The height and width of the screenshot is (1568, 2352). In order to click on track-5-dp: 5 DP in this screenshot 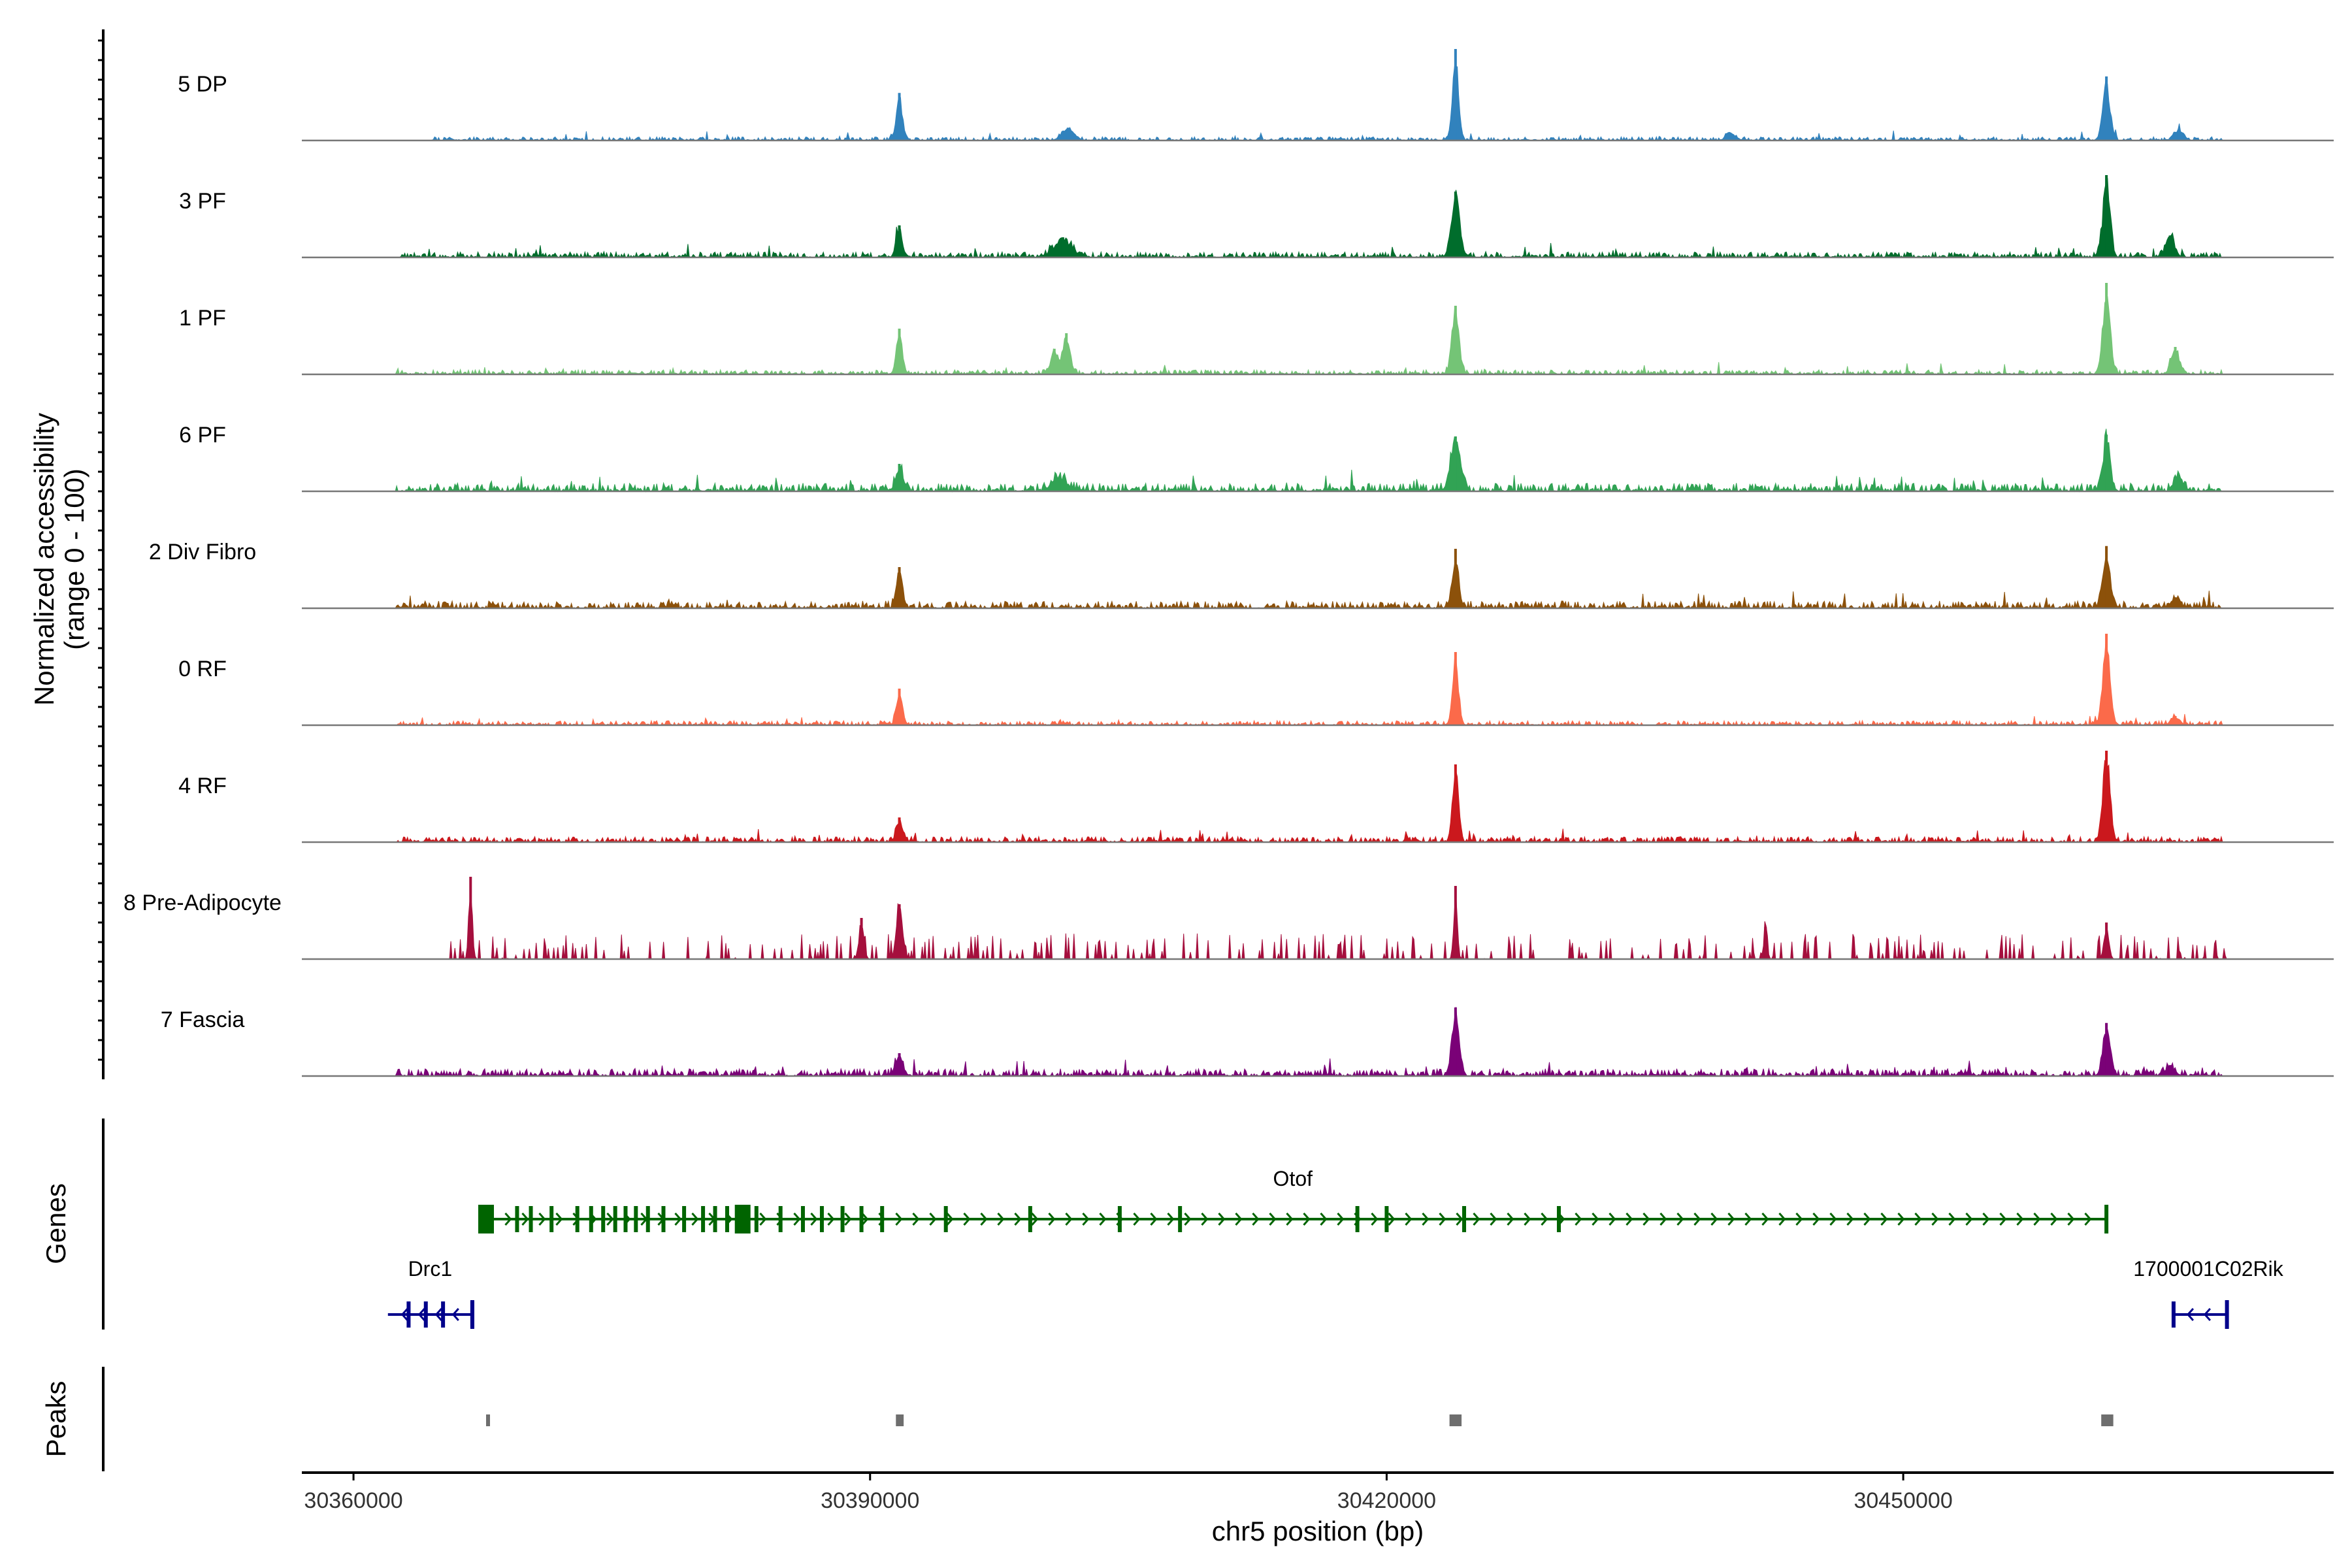, I will do `click(1256, 95)`.